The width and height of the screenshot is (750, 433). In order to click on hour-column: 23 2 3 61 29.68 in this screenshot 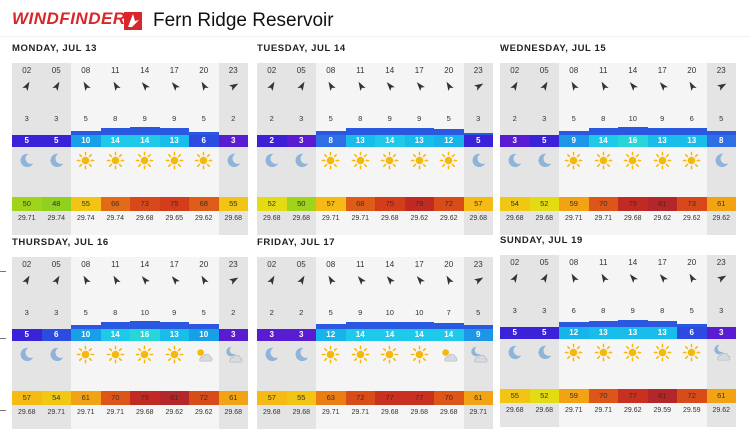, I will do `click(233, 343)`.